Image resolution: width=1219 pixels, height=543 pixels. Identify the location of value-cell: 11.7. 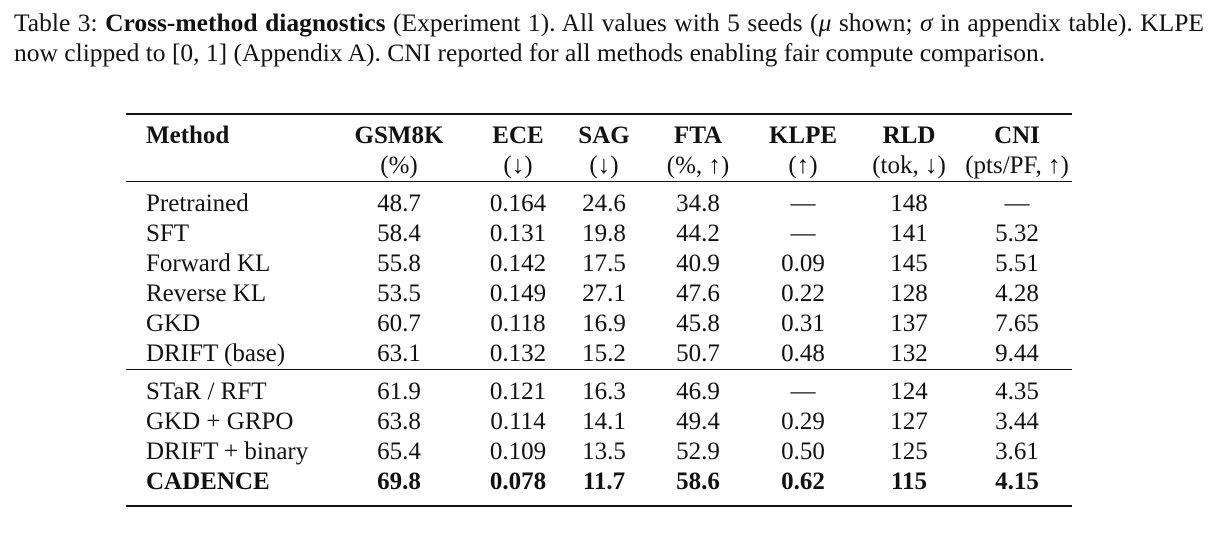
(604, 481).